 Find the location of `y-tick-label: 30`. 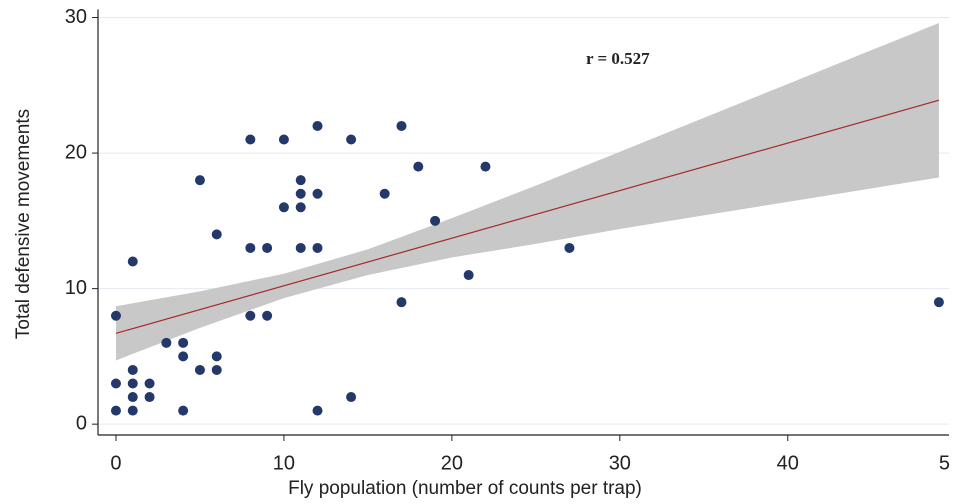

y-tick-label: 30 is located at coordinates (76, 17).